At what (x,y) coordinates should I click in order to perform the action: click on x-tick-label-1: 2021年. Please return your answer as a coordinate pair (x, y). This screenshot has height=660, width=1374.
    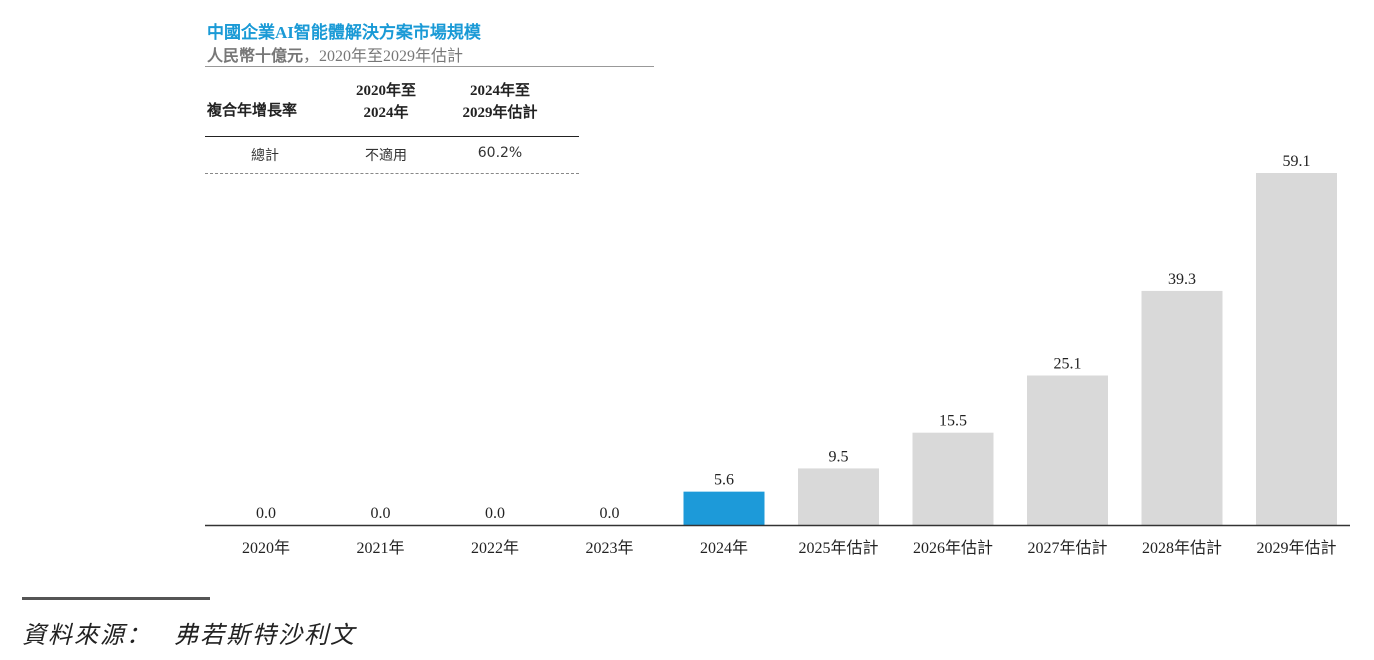
    Looking at the image, I should click on (380, 548).